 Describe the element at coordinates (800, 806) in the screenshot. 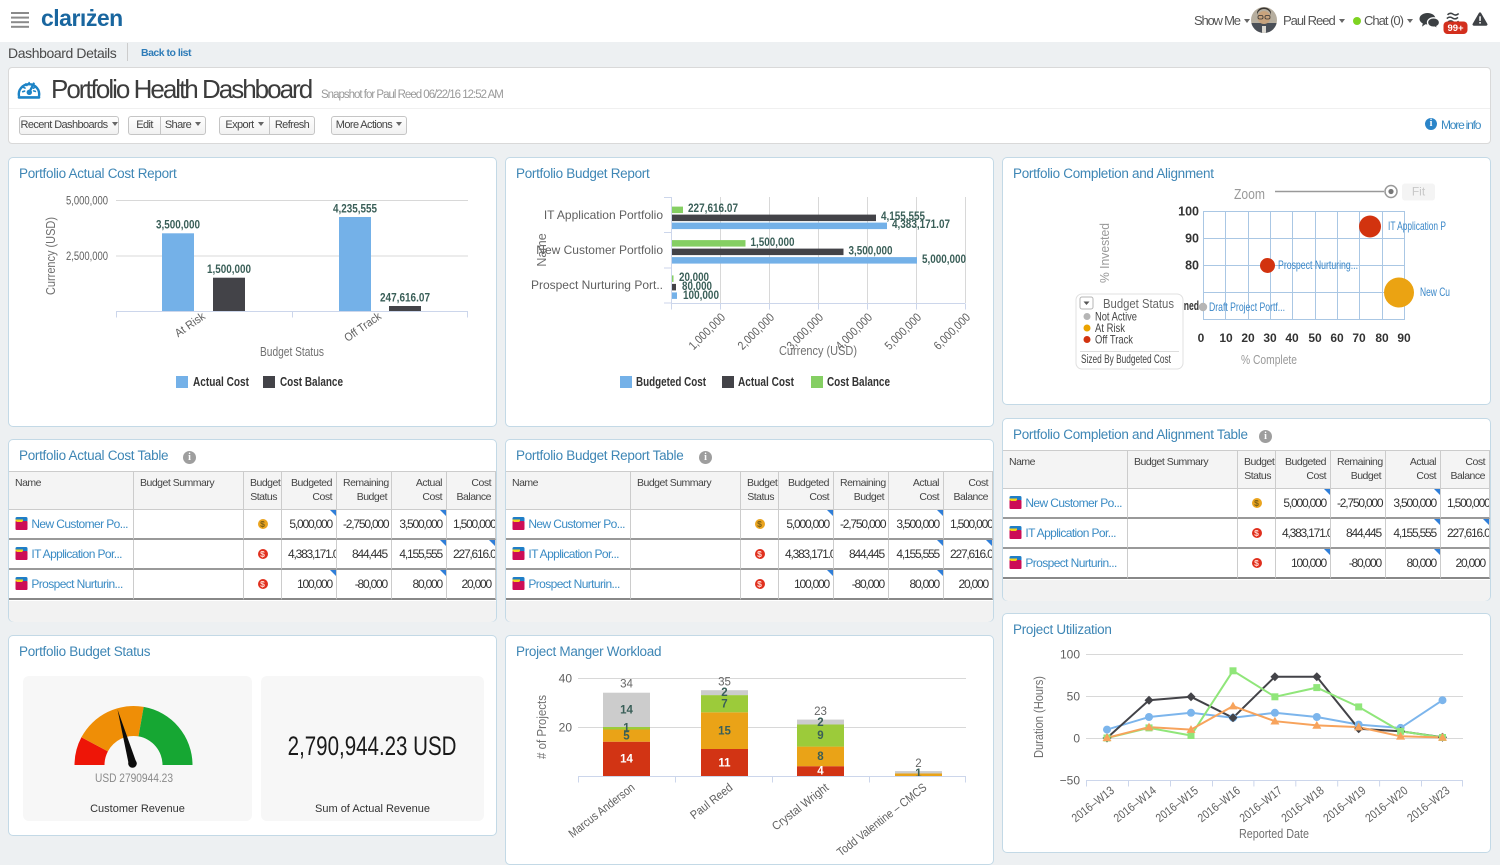

I see `svg-text: Crystal Wright` at that location.